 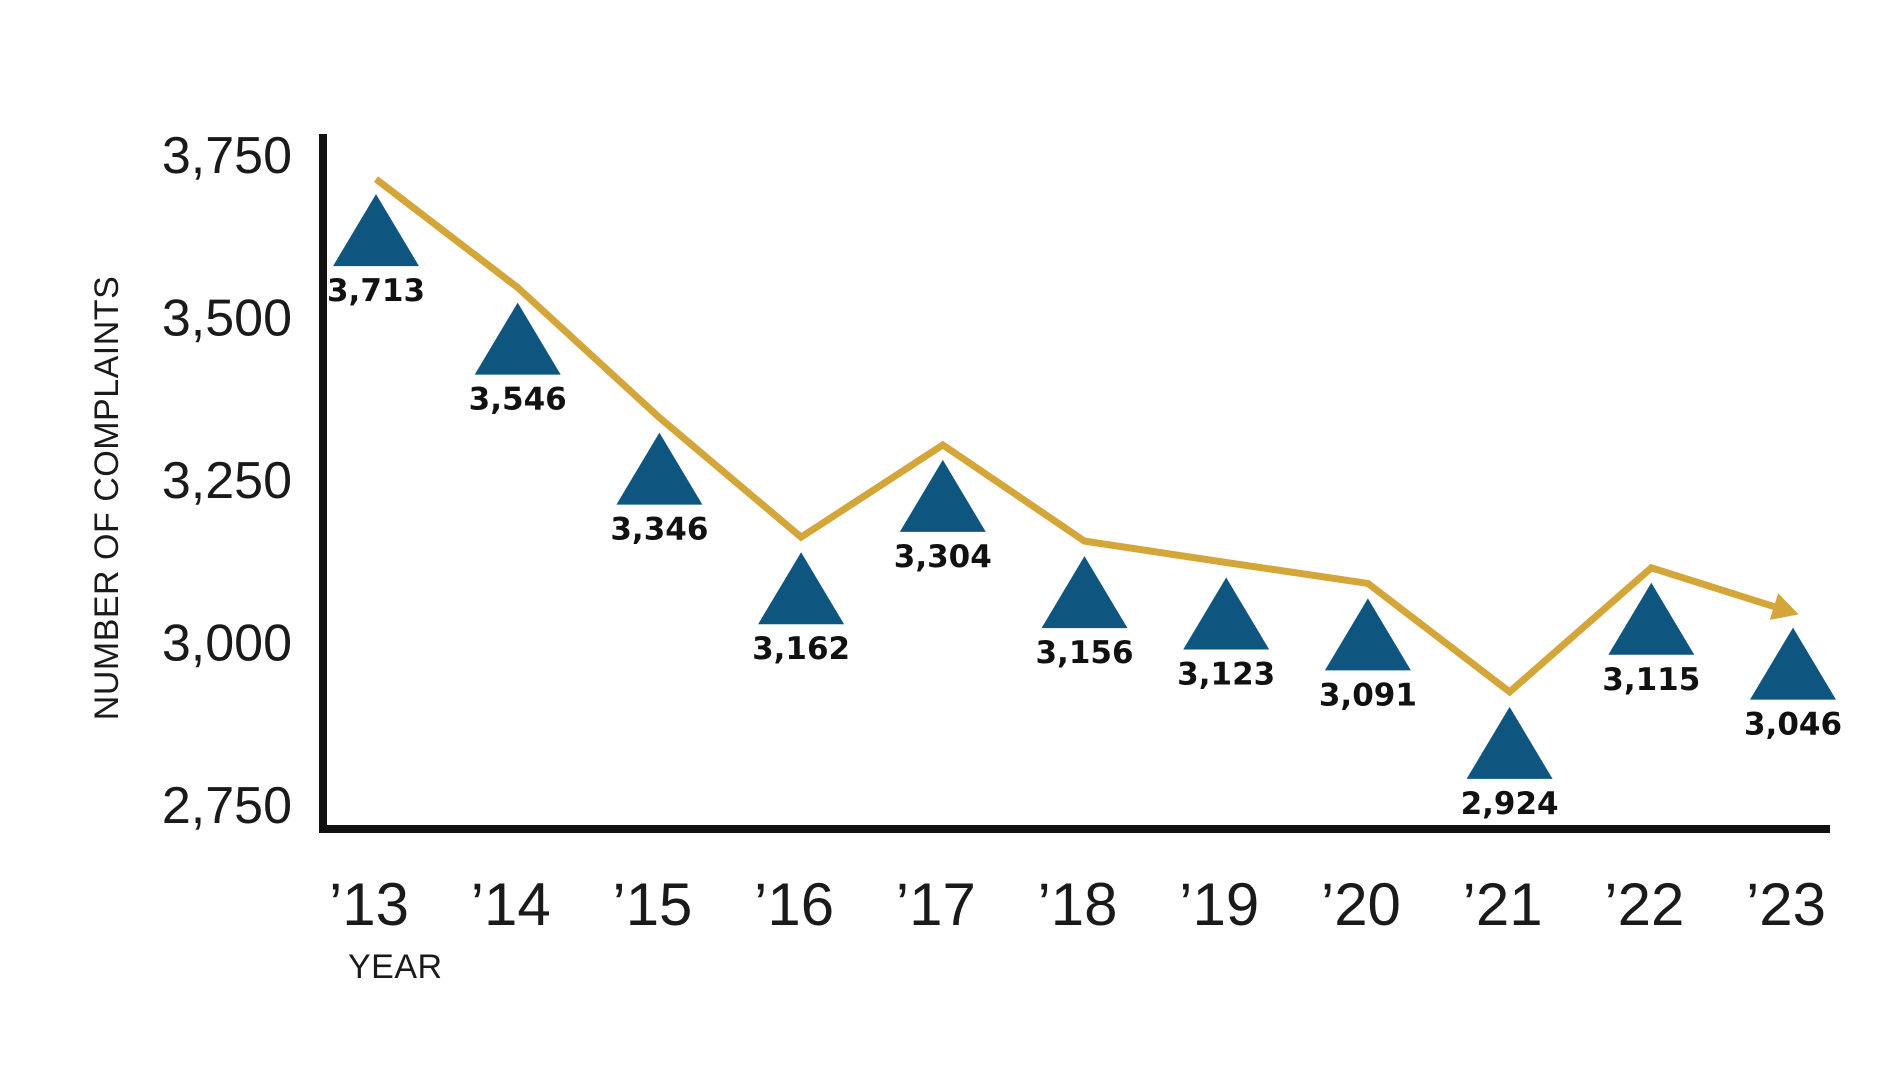 I want to click on arrow-icon, so click(x=1784, y=606).